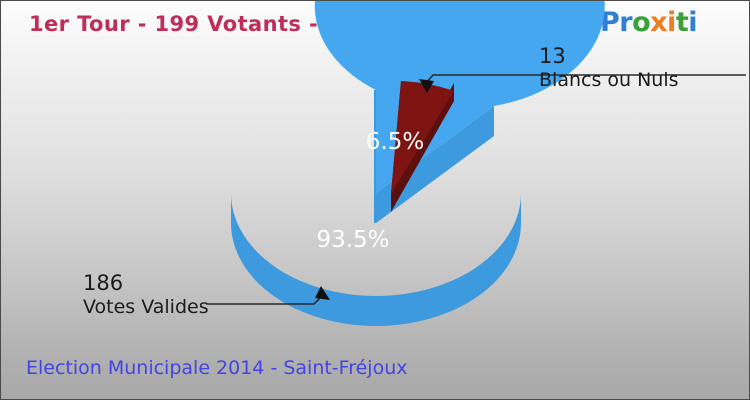  Describe the element at coordinates (103, 283) in the screenshot. I see `callout-valides-value: 186` at that location.